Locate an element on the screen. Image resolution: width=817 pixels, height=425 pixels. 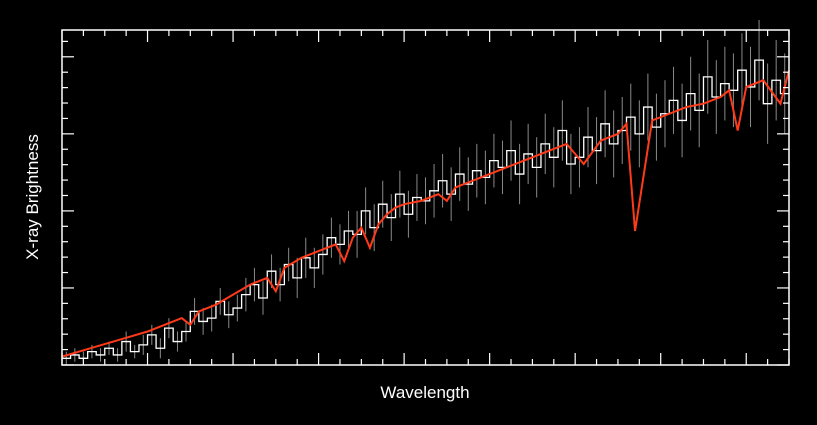
x-axis-label: Wavelength is located at coordinates (424, 392).